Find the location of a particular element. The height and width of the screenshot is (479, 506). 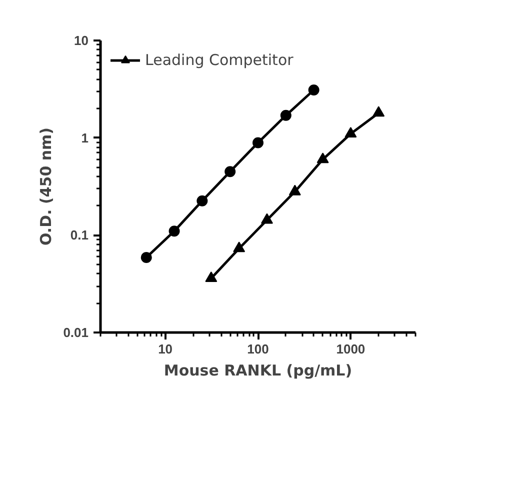

x-axis-title: Mouse RANKL (pg/mL) is located at coordinates (258, 371).